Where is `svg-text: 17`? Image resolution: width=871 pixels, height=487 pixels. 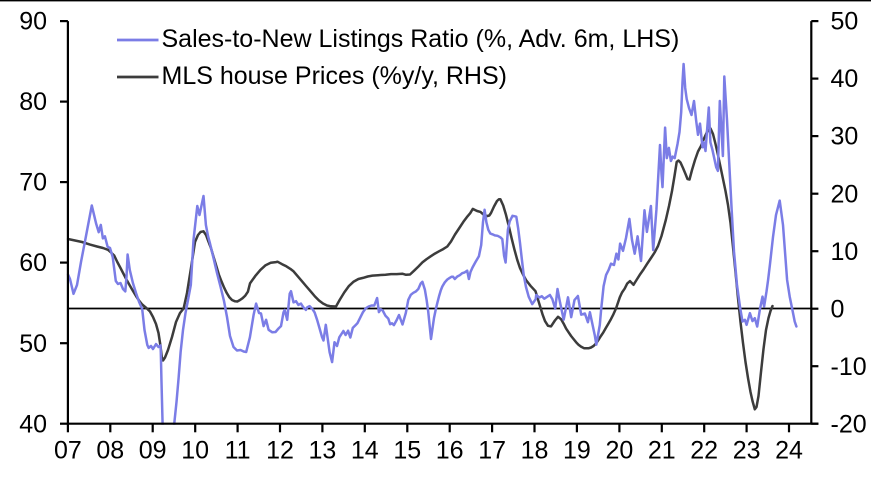
svg-text: 17 is located at coordinates (492, 451).